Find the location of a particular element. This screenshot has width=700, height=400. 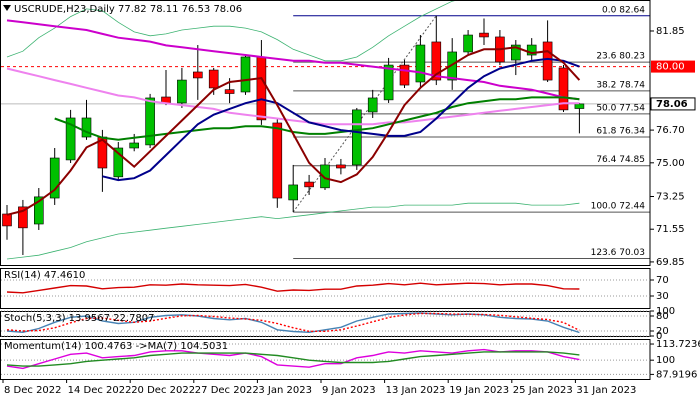

panel-title: Stoch(5,3,3) 13.9567 22.7807 is located at coordinates (79, 318).